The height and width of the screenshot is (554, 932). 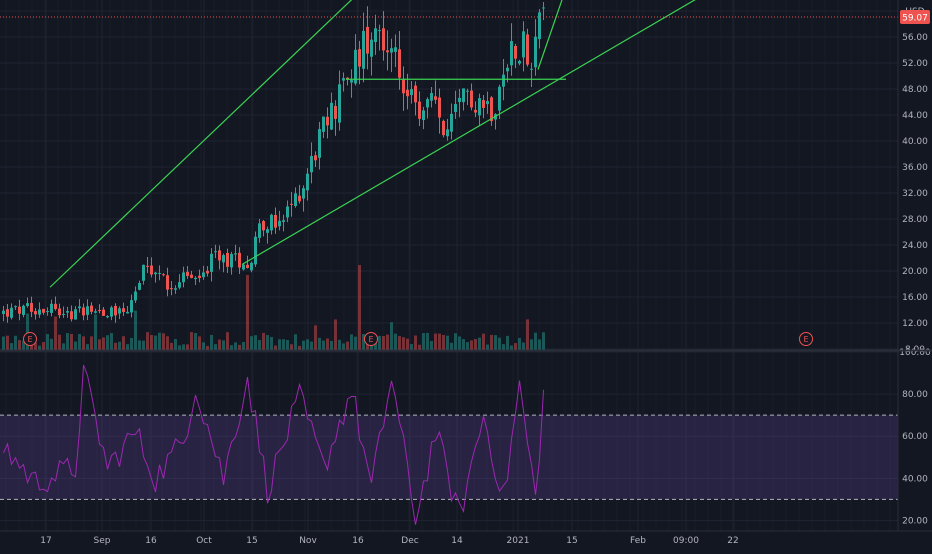 I want to click on time-tick-label: 2021, so click(x=518, y=541).